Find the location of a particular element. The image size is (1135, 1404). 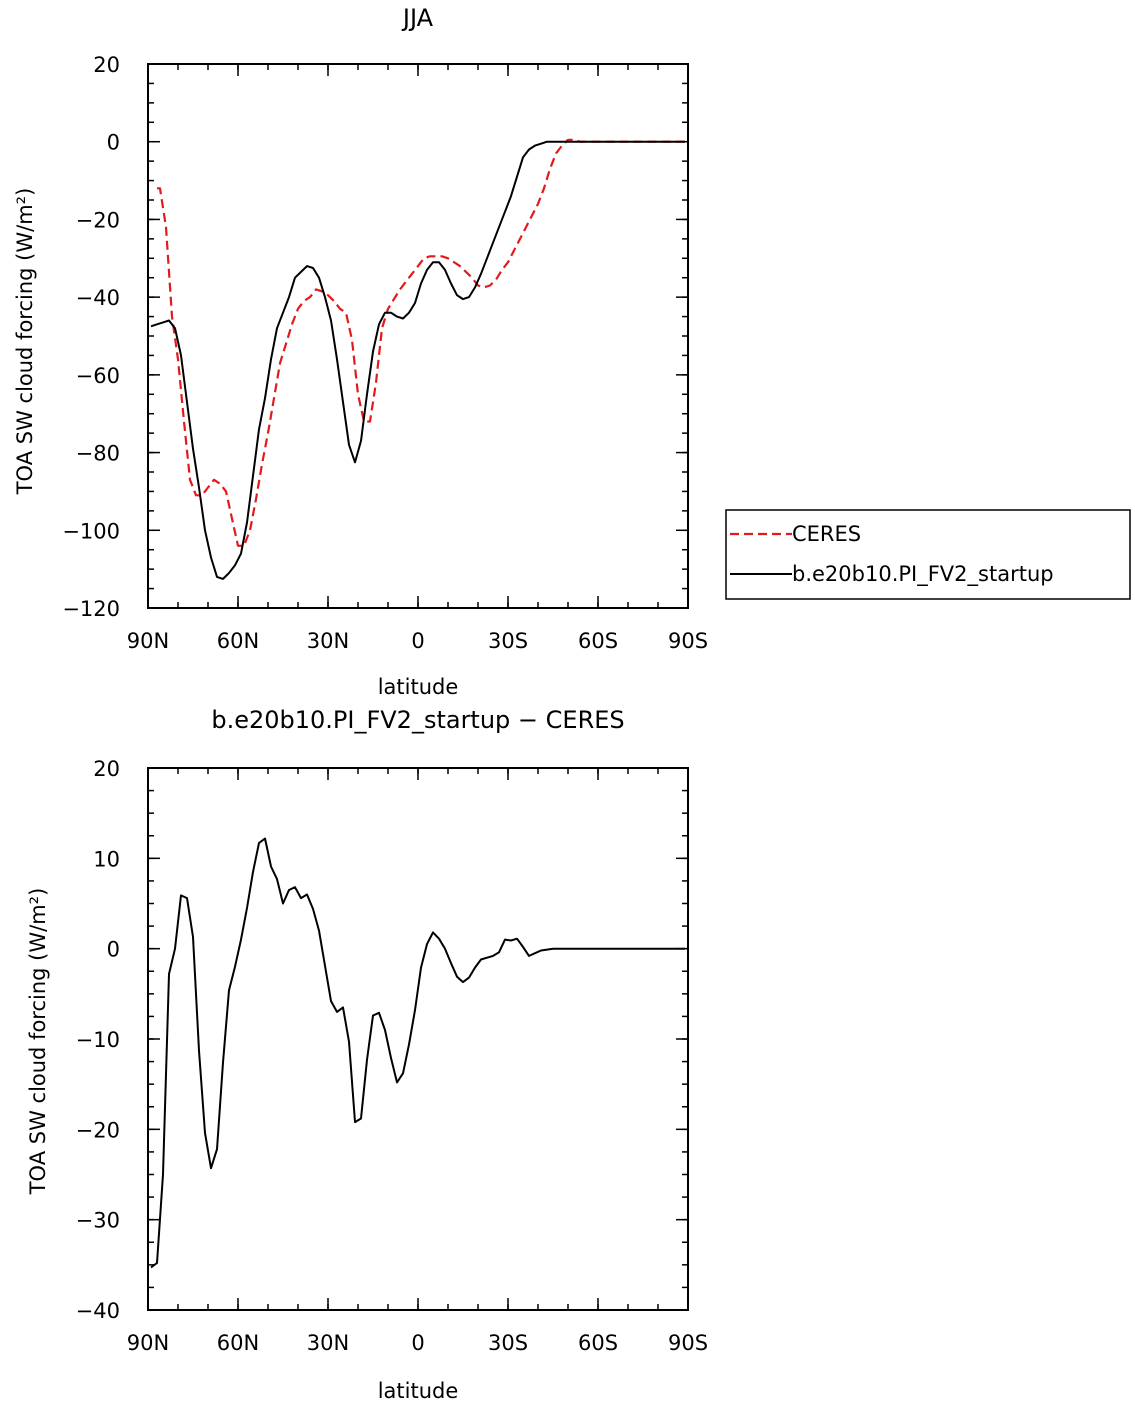

legend-ceres-label: CERES is located at coordinates (826, 534).